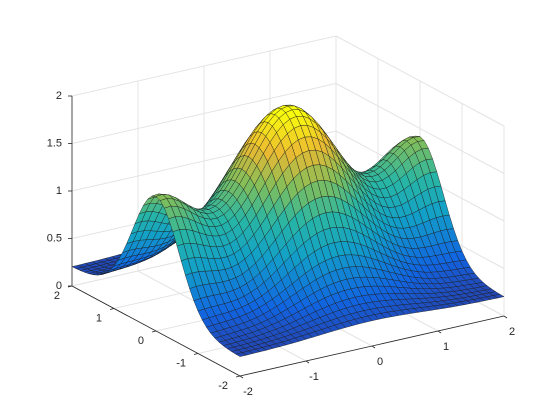 The height and width of the screenshot is (420, 560). Describe the element at coordinates (248, 392) in the screenshot. I see `x-tick-label: -2` at that location.